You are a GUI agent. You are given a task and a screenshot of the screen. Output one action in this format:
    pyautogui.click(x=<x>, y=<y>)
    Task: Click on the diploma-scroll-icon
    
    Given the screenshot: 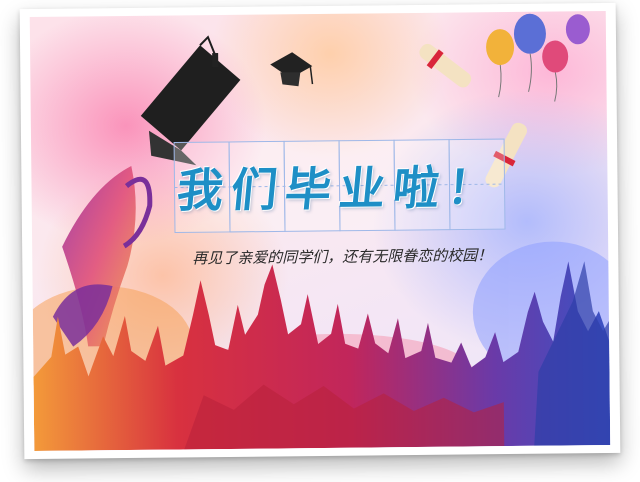 What is the action you would take?
    pyautogui.click(x=445, y=65)
    